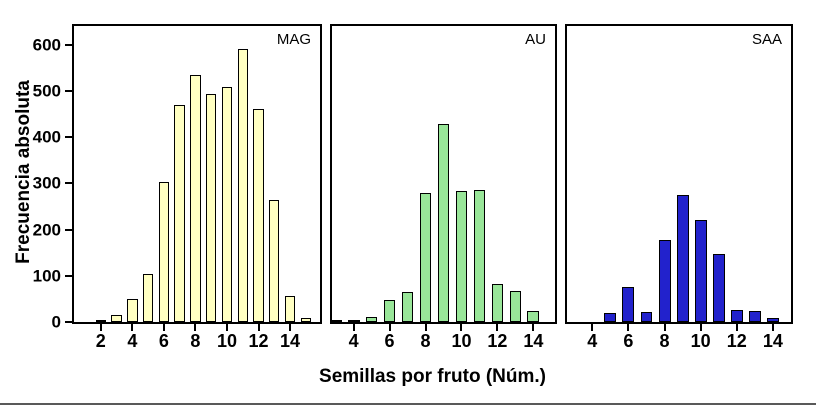  I want to click on x-axis-label: Semillas por fruto (Núm.), so click(432, 376).